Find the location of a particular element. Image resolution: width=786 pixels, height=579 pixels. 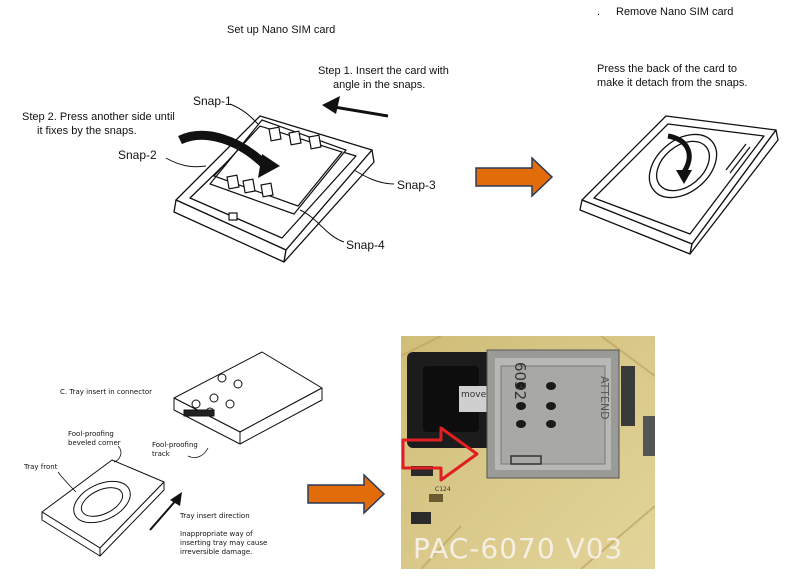

cap-label: C124 is located at coordinates (443, 489).